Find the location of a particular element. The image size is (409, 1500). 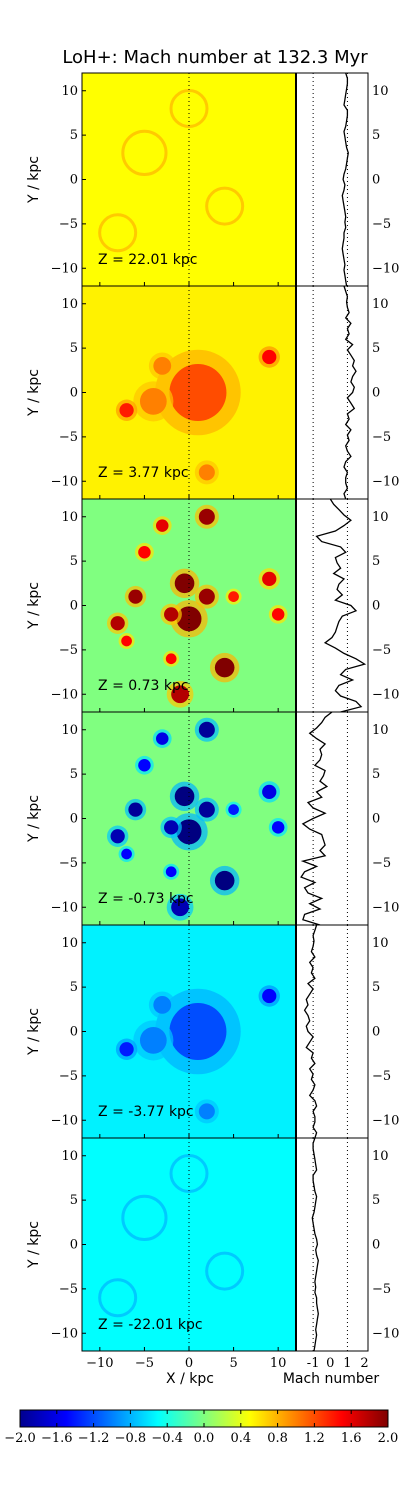

panel-4: 10 10 5 5 0 0 −5 −5 −10 −10 Y / kpc Z = -0.73 kpc is located at coordinates (212, 818).